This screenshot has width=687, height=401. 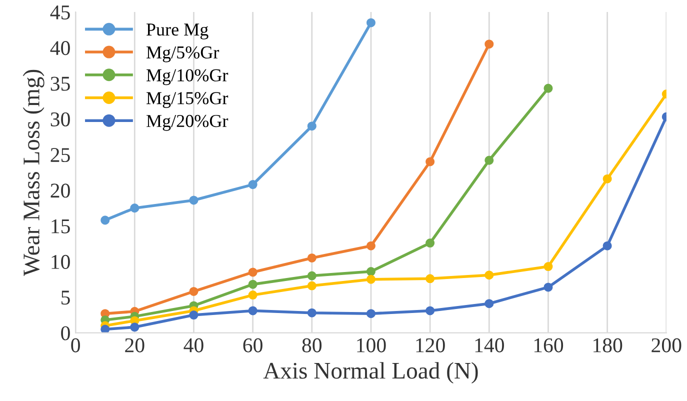 I want to click on y-tick-label: 0, so click(x=65, y=333).